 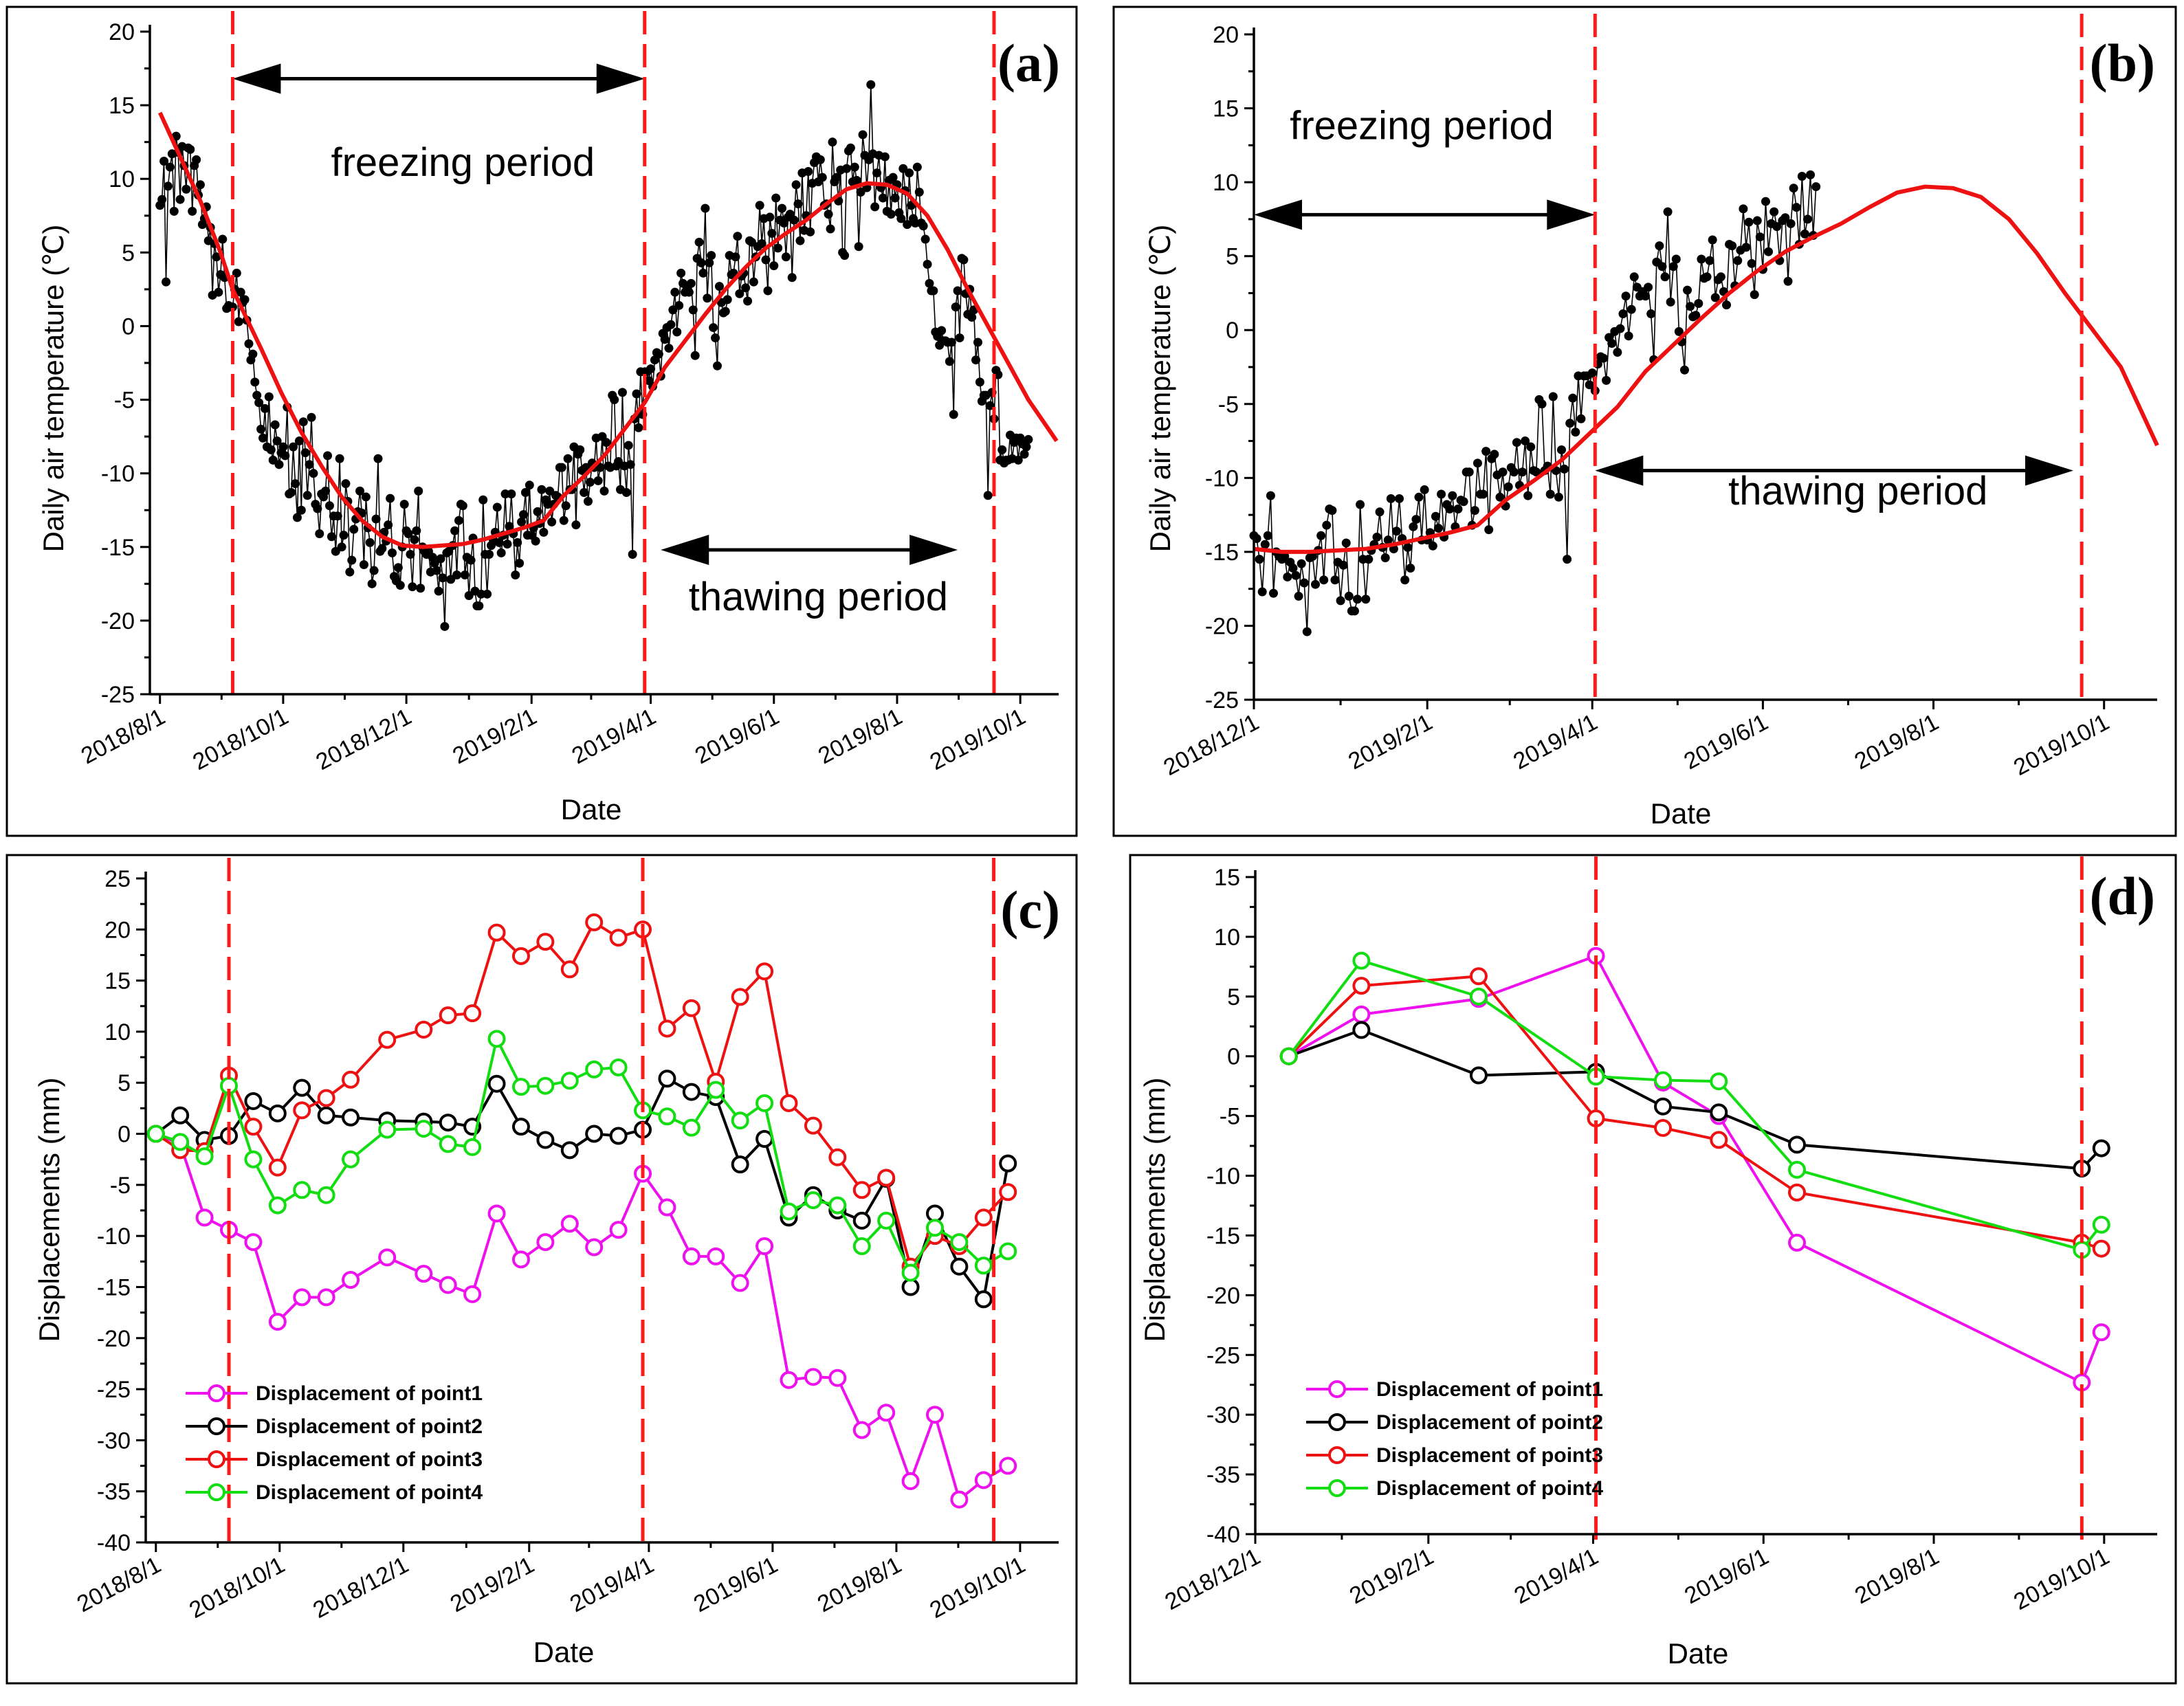 What do you see at coordinates (1223, 1535) in the screenshot?
I see `panel-d-ytick-label: -40` at bounding box center [1223, 1535].